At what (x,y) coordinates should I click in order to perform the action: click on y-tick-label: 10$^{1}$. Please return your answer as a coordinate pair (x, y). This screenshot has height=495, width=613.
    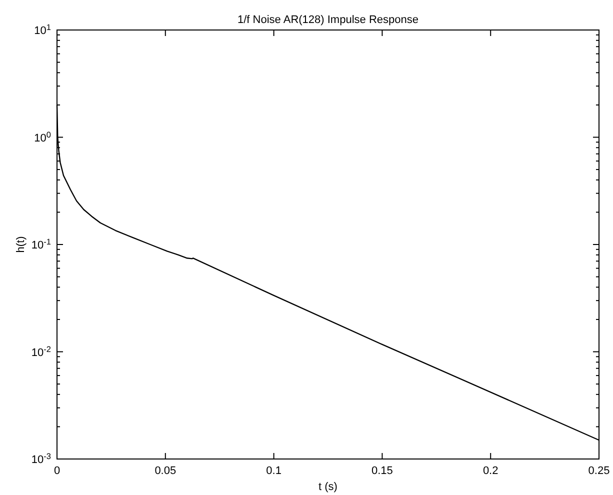
    Looking at the image, I should click on (43, 29).